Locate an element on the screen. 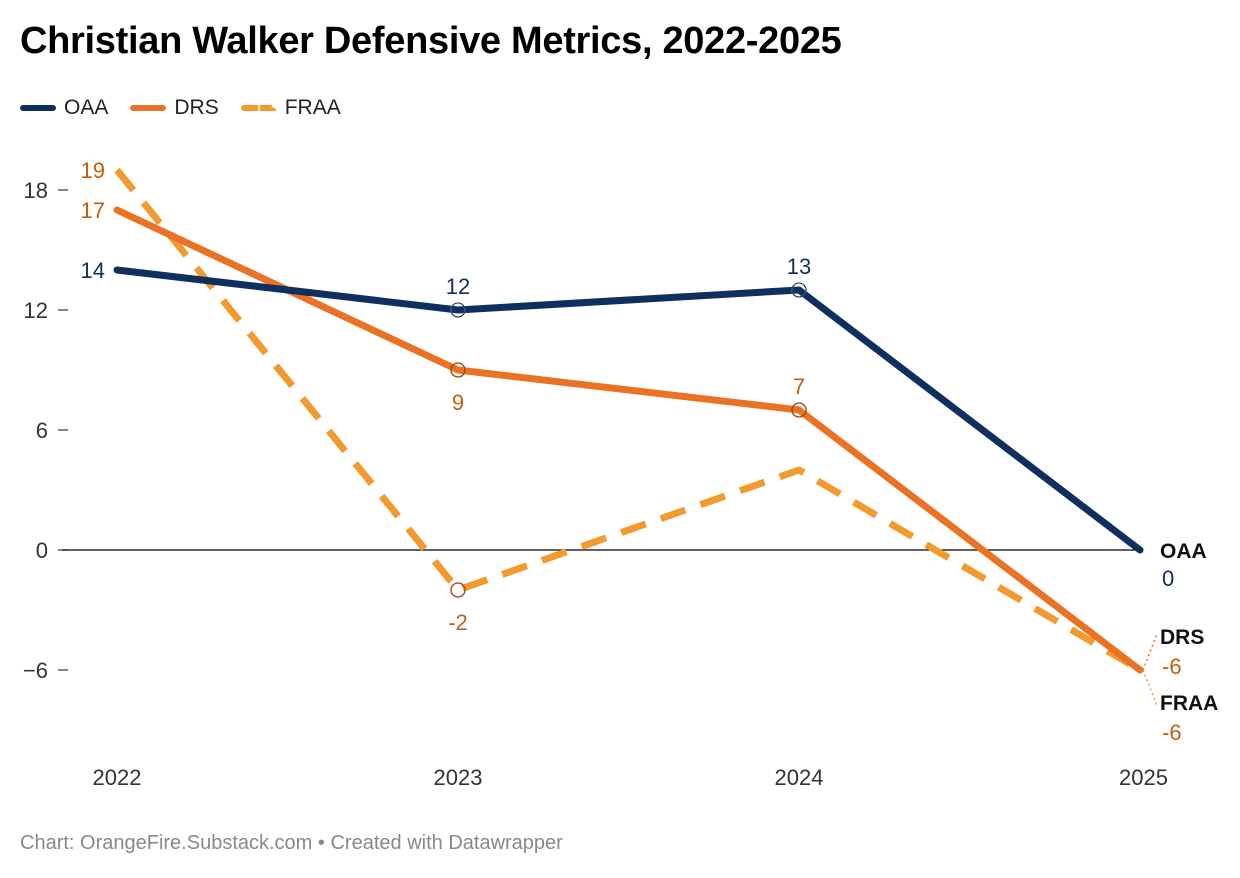 Image resolution: width=1240 pixels, height=878 pixels. legend-swatch-oaa is located at coordinates (38, 108).